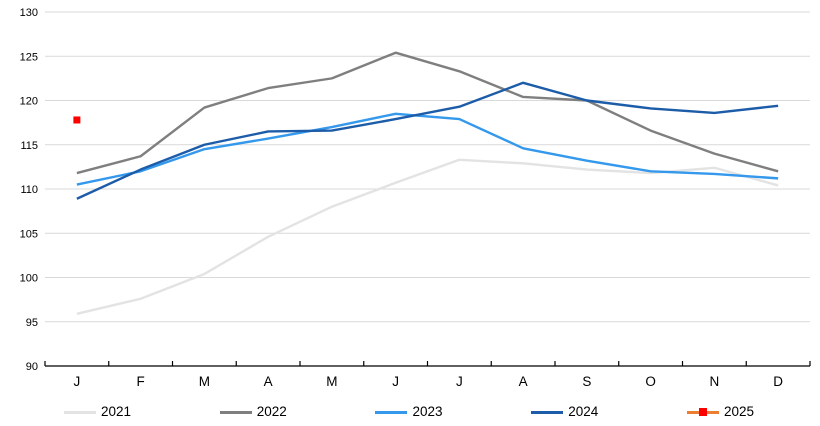 This screenshot has width=820, height=426. I want to click on data-marker-2025, so click(77, 120).